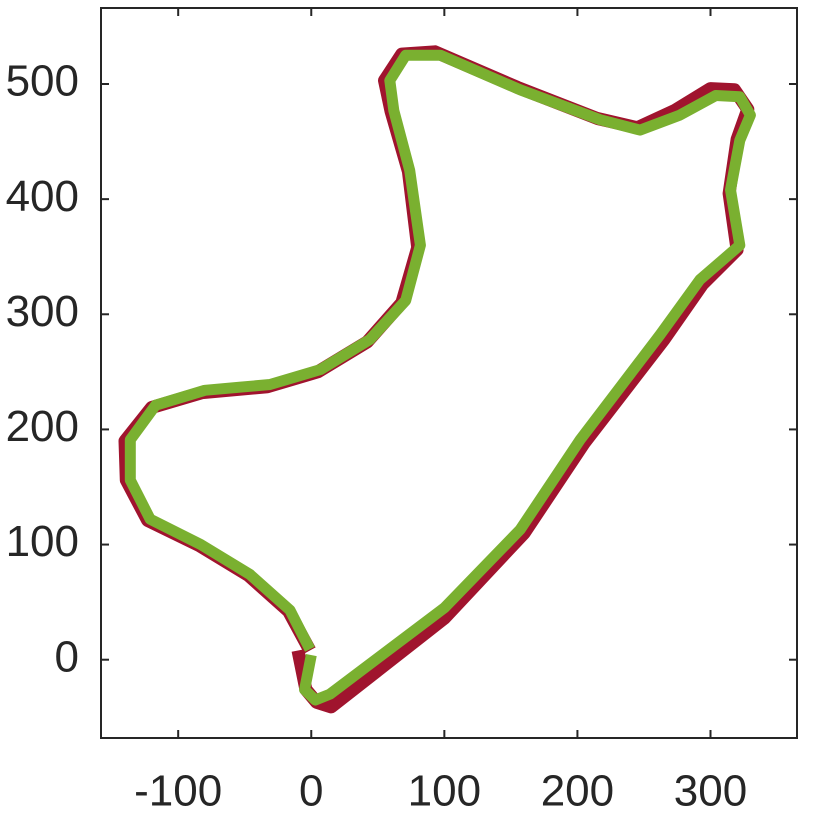 The image size is (822, 822). What do you see at coordinates (42, 426) in the screenshot?
I see `y-tick-label: 200` at bounding box center [42, 426].